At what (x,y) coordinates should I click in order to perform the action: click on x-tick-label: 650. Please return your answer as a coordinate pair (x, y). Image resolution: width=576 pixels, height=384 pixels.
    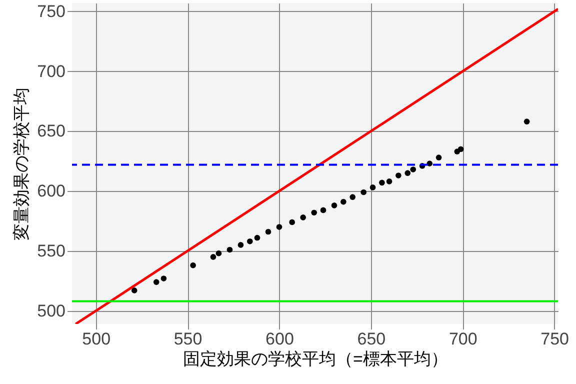
    Looking at the image, I should click on (371, 339).